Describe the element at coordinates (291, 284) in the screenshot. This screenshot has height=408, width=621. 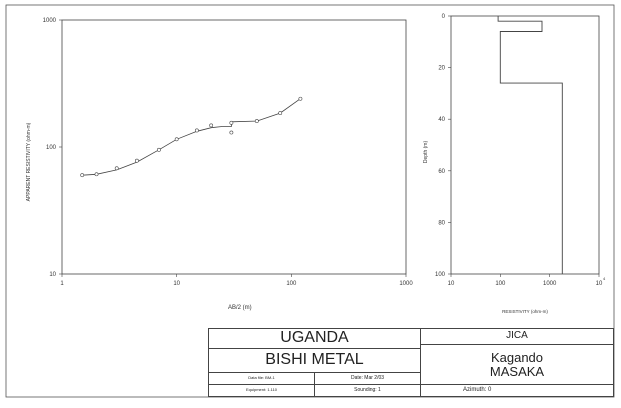
I see `left-x-tick-label: 100` at that location.